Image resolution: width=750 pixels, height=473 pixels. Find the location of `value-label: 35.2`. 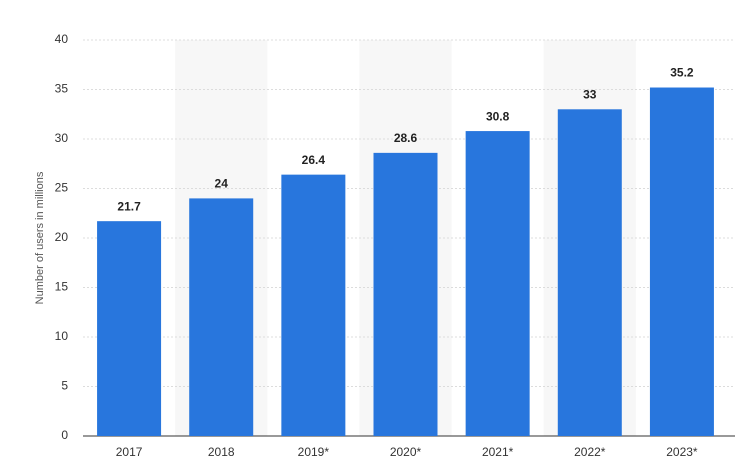

value-label: 35.2 is located at coordinates (682, 73).